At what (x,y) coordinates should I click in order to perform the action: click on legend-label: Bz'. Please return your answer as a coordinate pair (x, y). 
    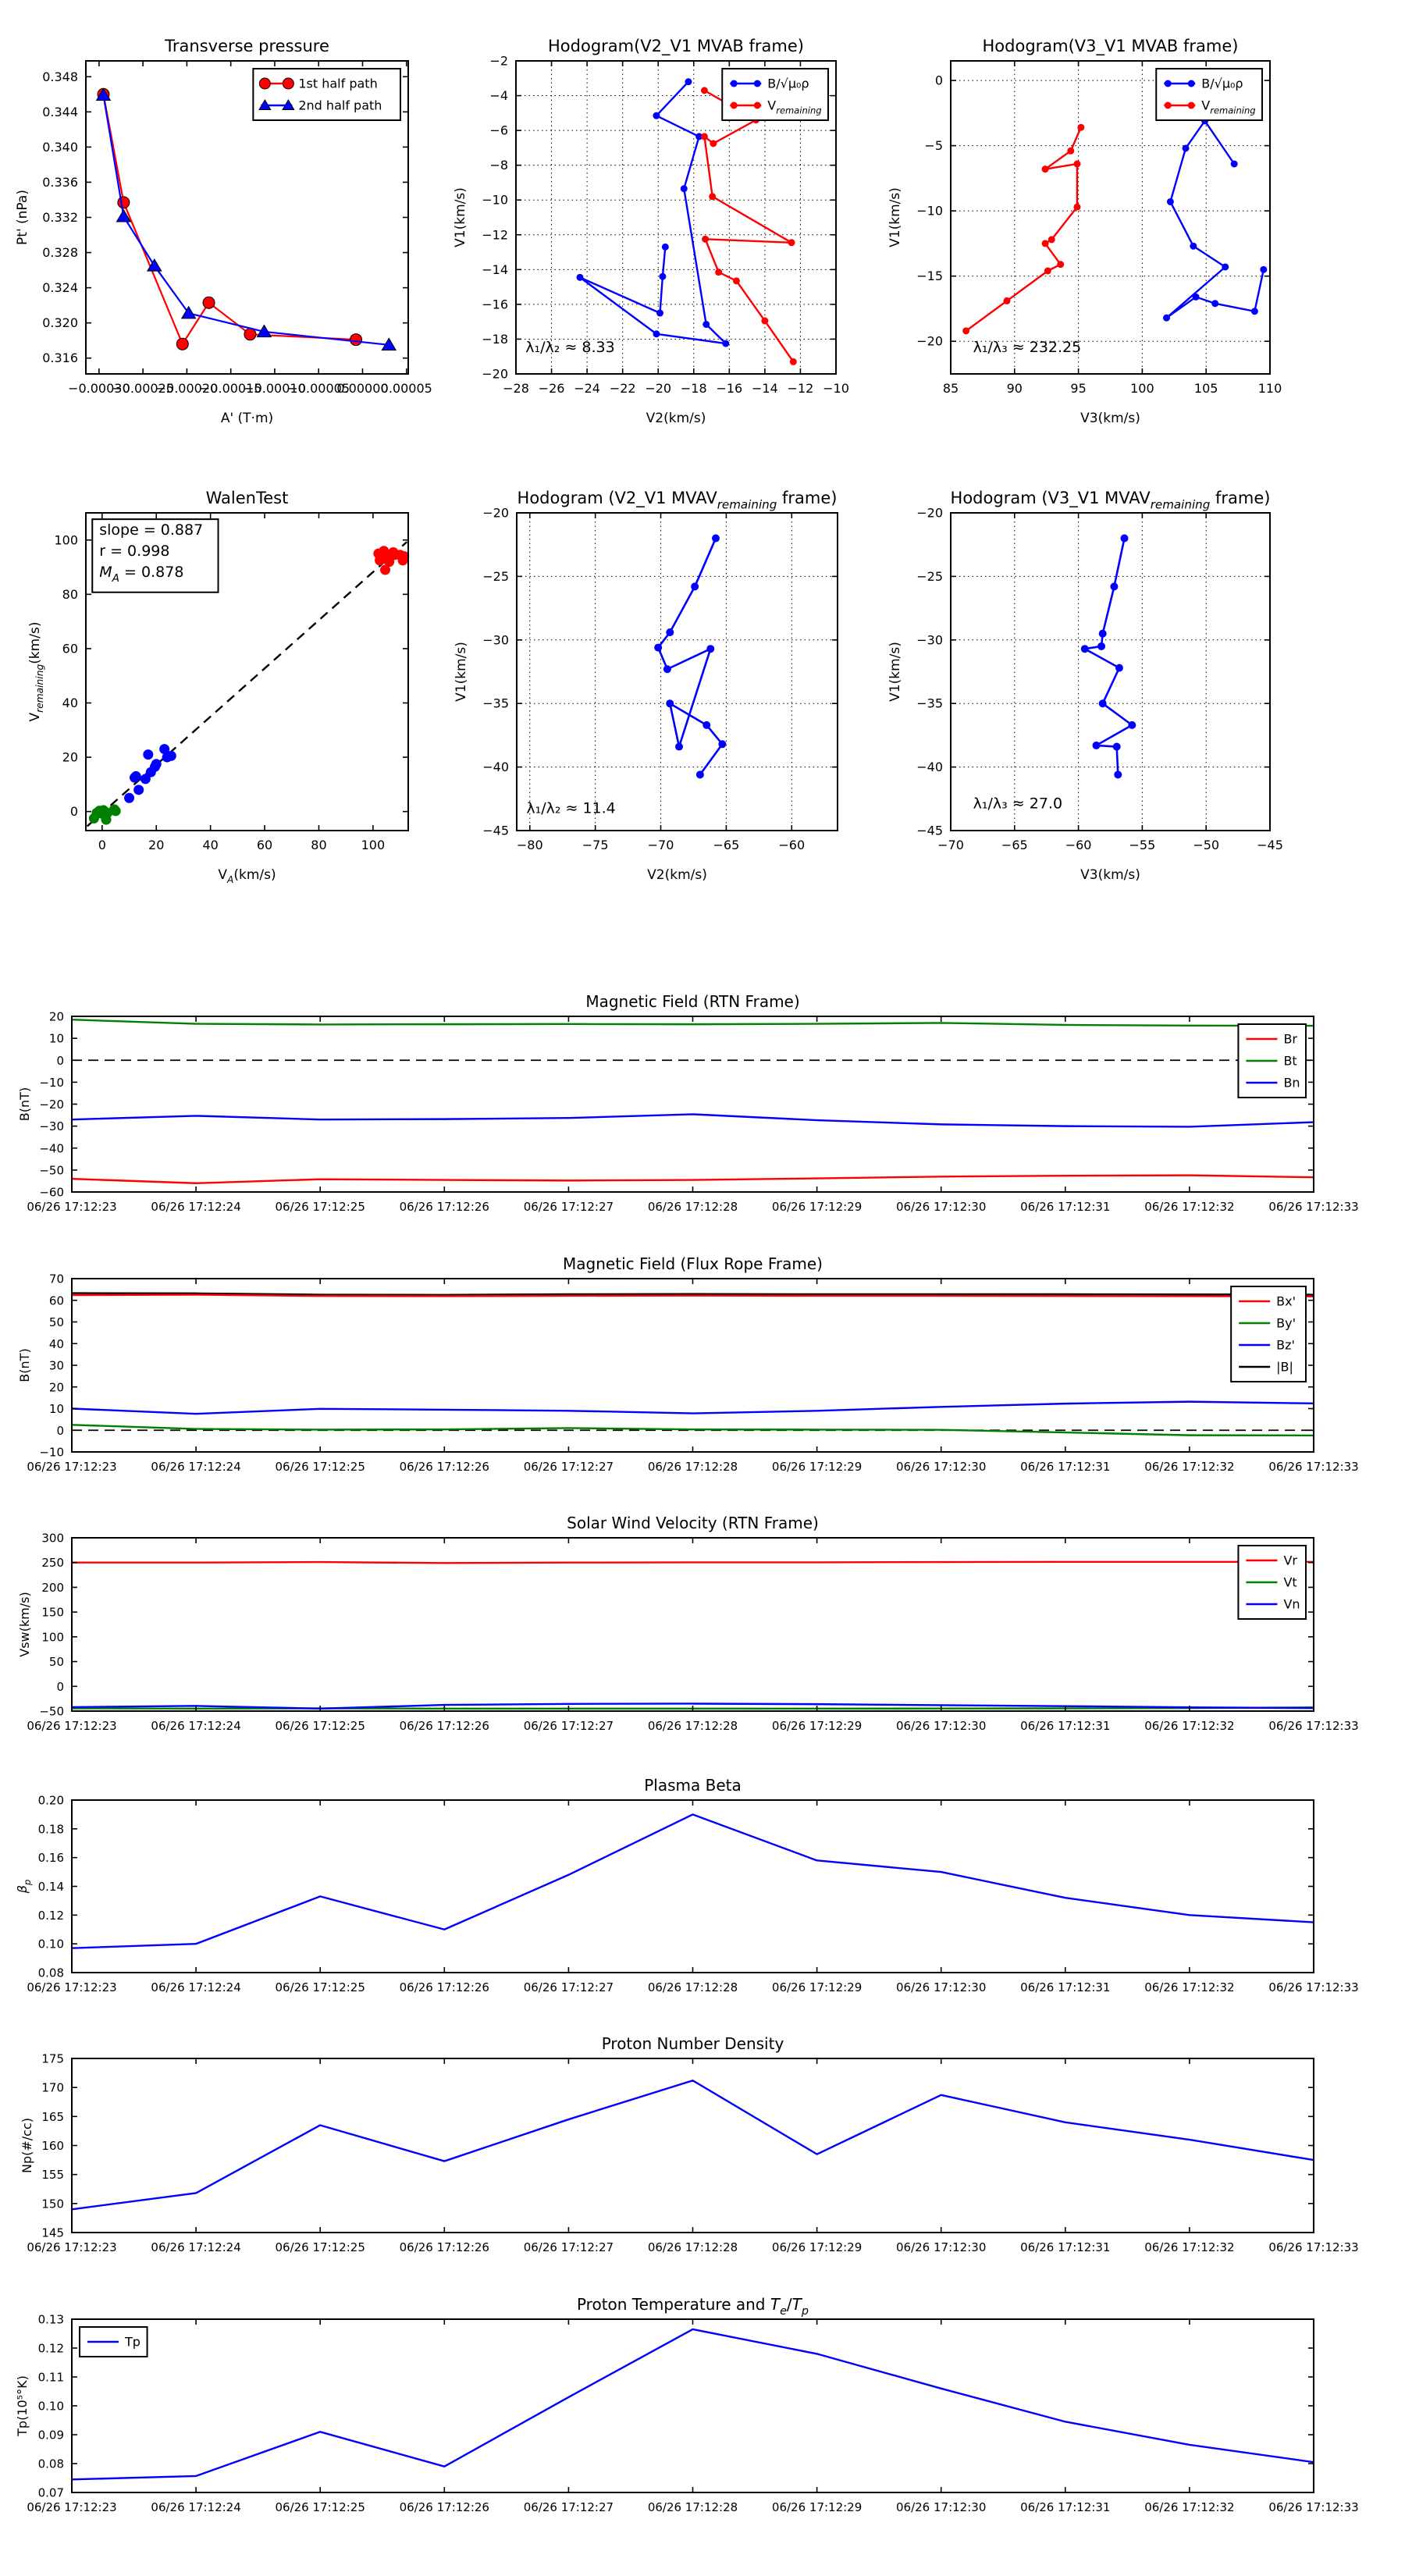
    Looking at the image, I should click on (1286, 1345).